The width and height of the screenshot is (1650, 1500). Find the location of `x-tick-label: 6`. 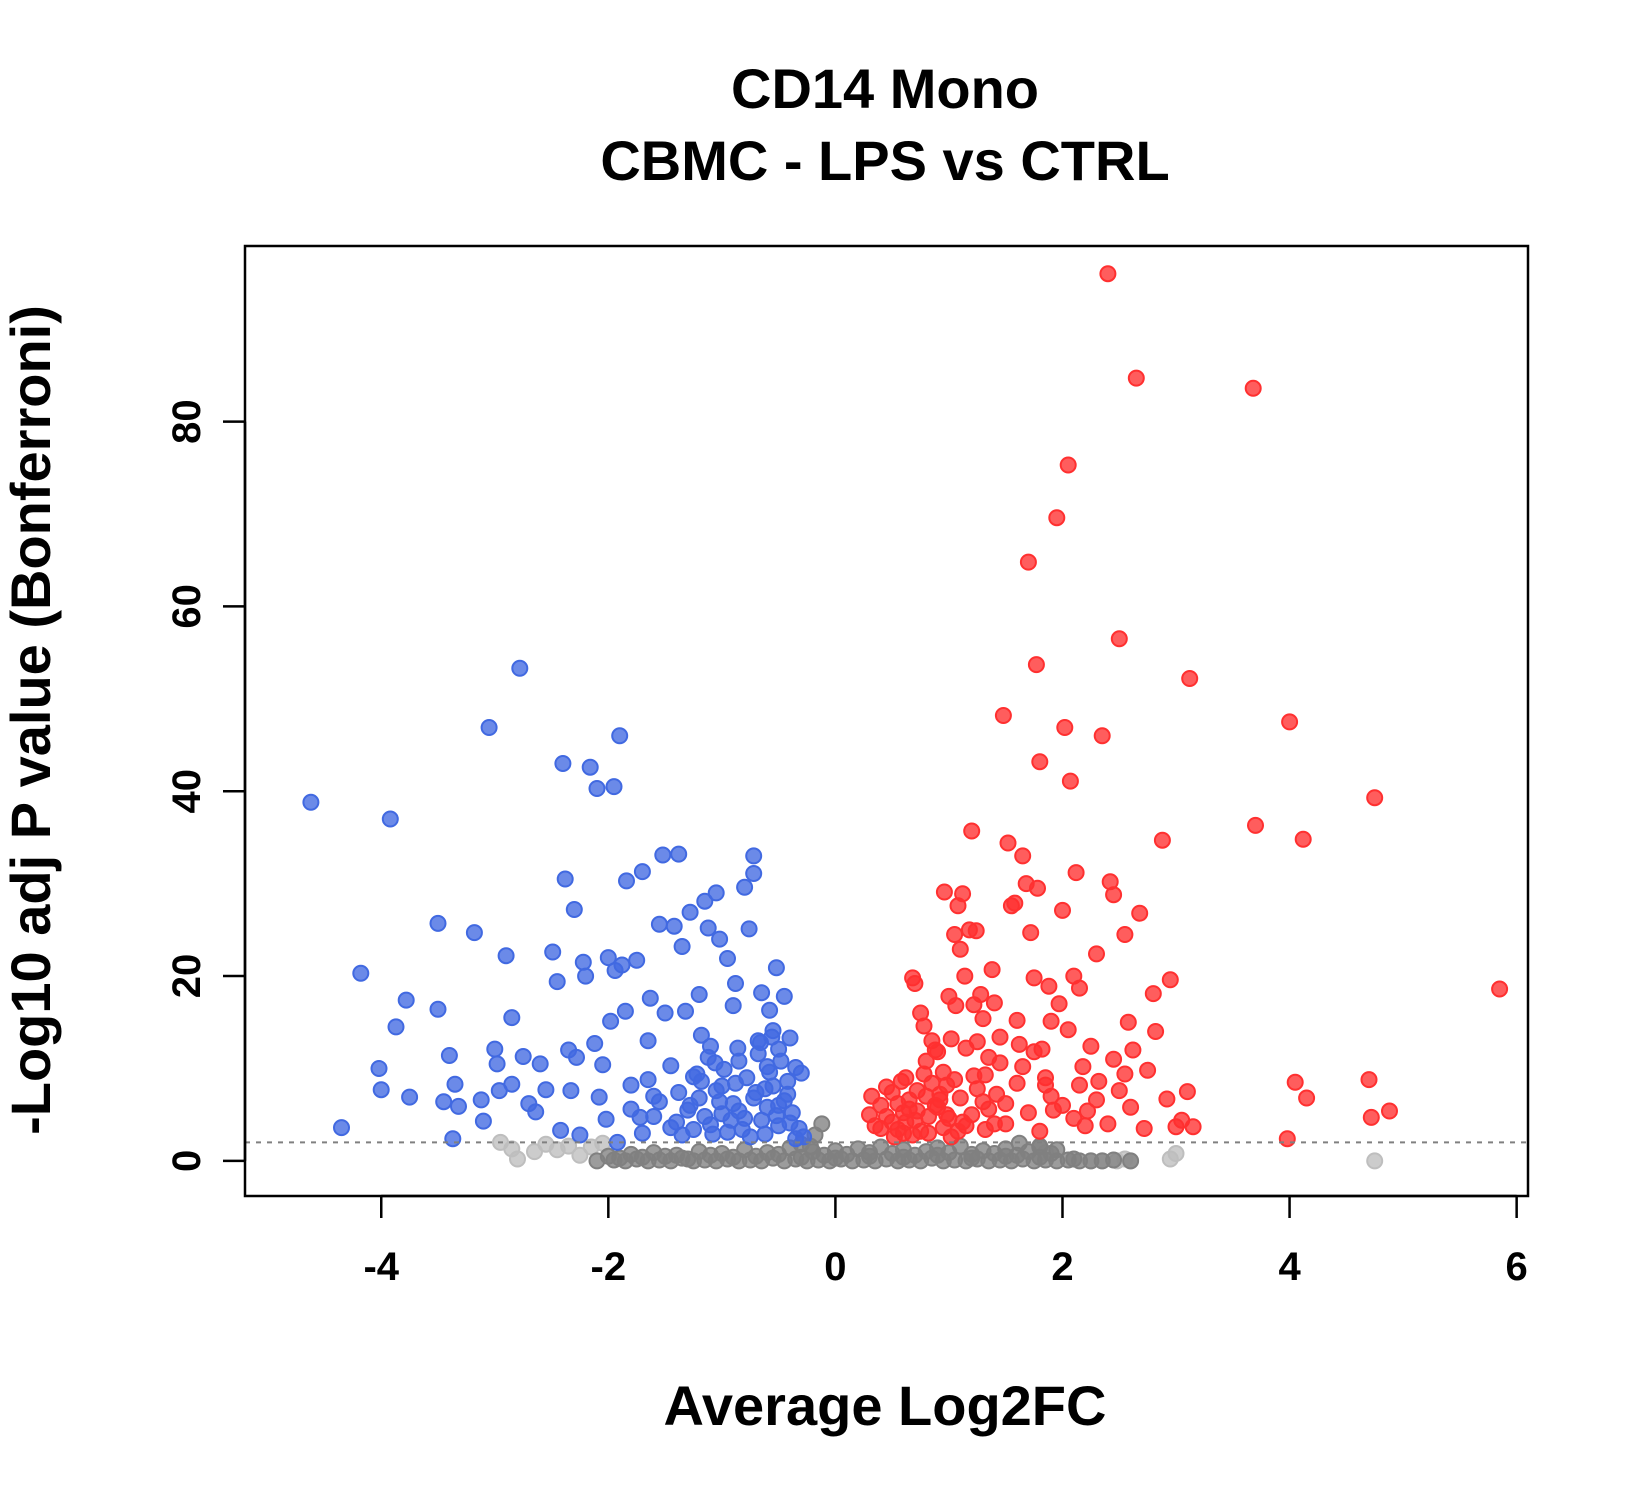

x-tick-label: 6 is located at coordinates (1517, 1267).